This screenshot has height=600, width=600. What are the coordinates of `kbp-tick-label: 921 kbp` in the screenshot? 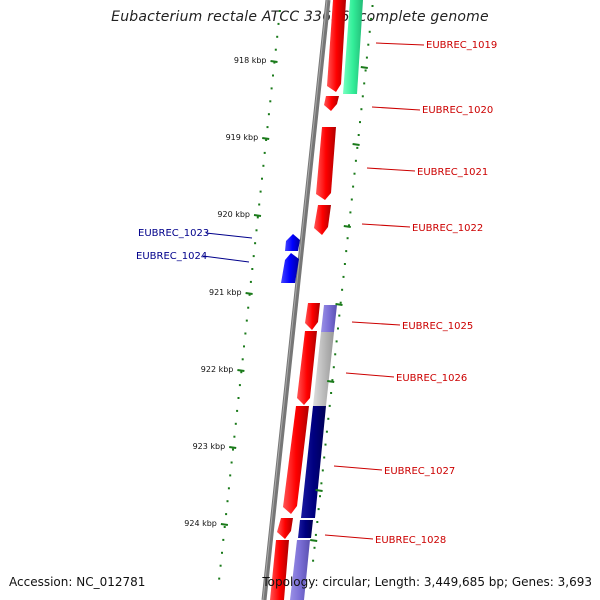 It's located at (225, 292).